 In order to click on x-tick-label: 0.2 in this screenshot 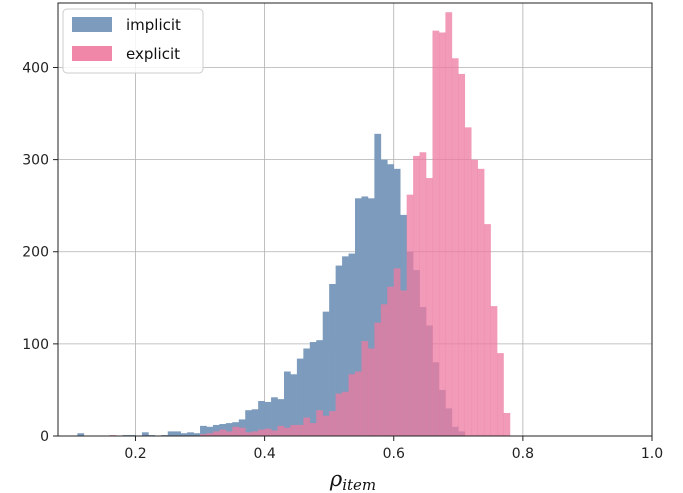, I will do `click(135, 454)`.